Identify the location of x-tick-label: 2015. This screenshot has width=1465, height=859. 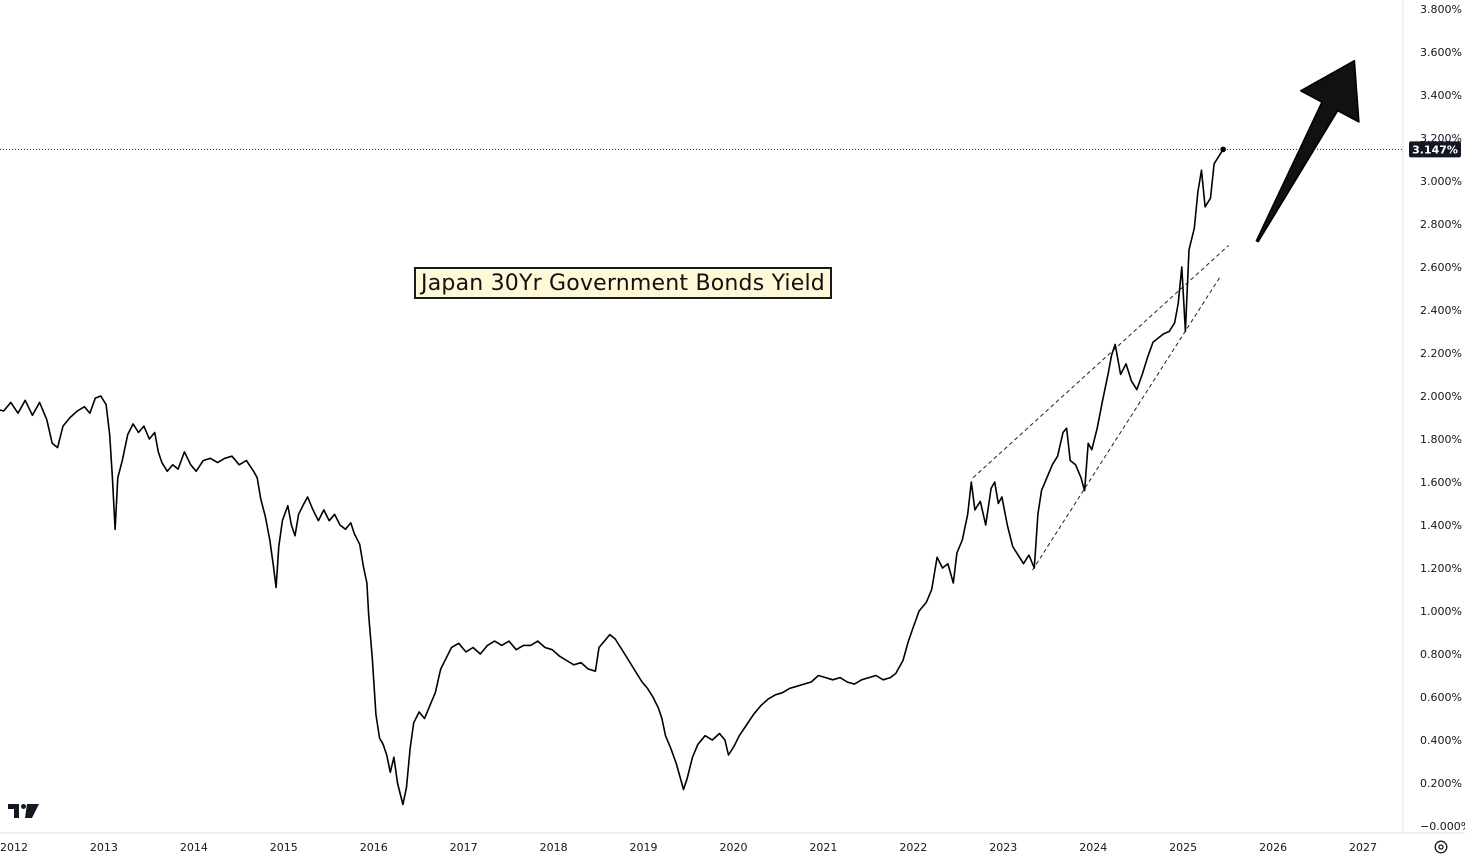
(284, 847).